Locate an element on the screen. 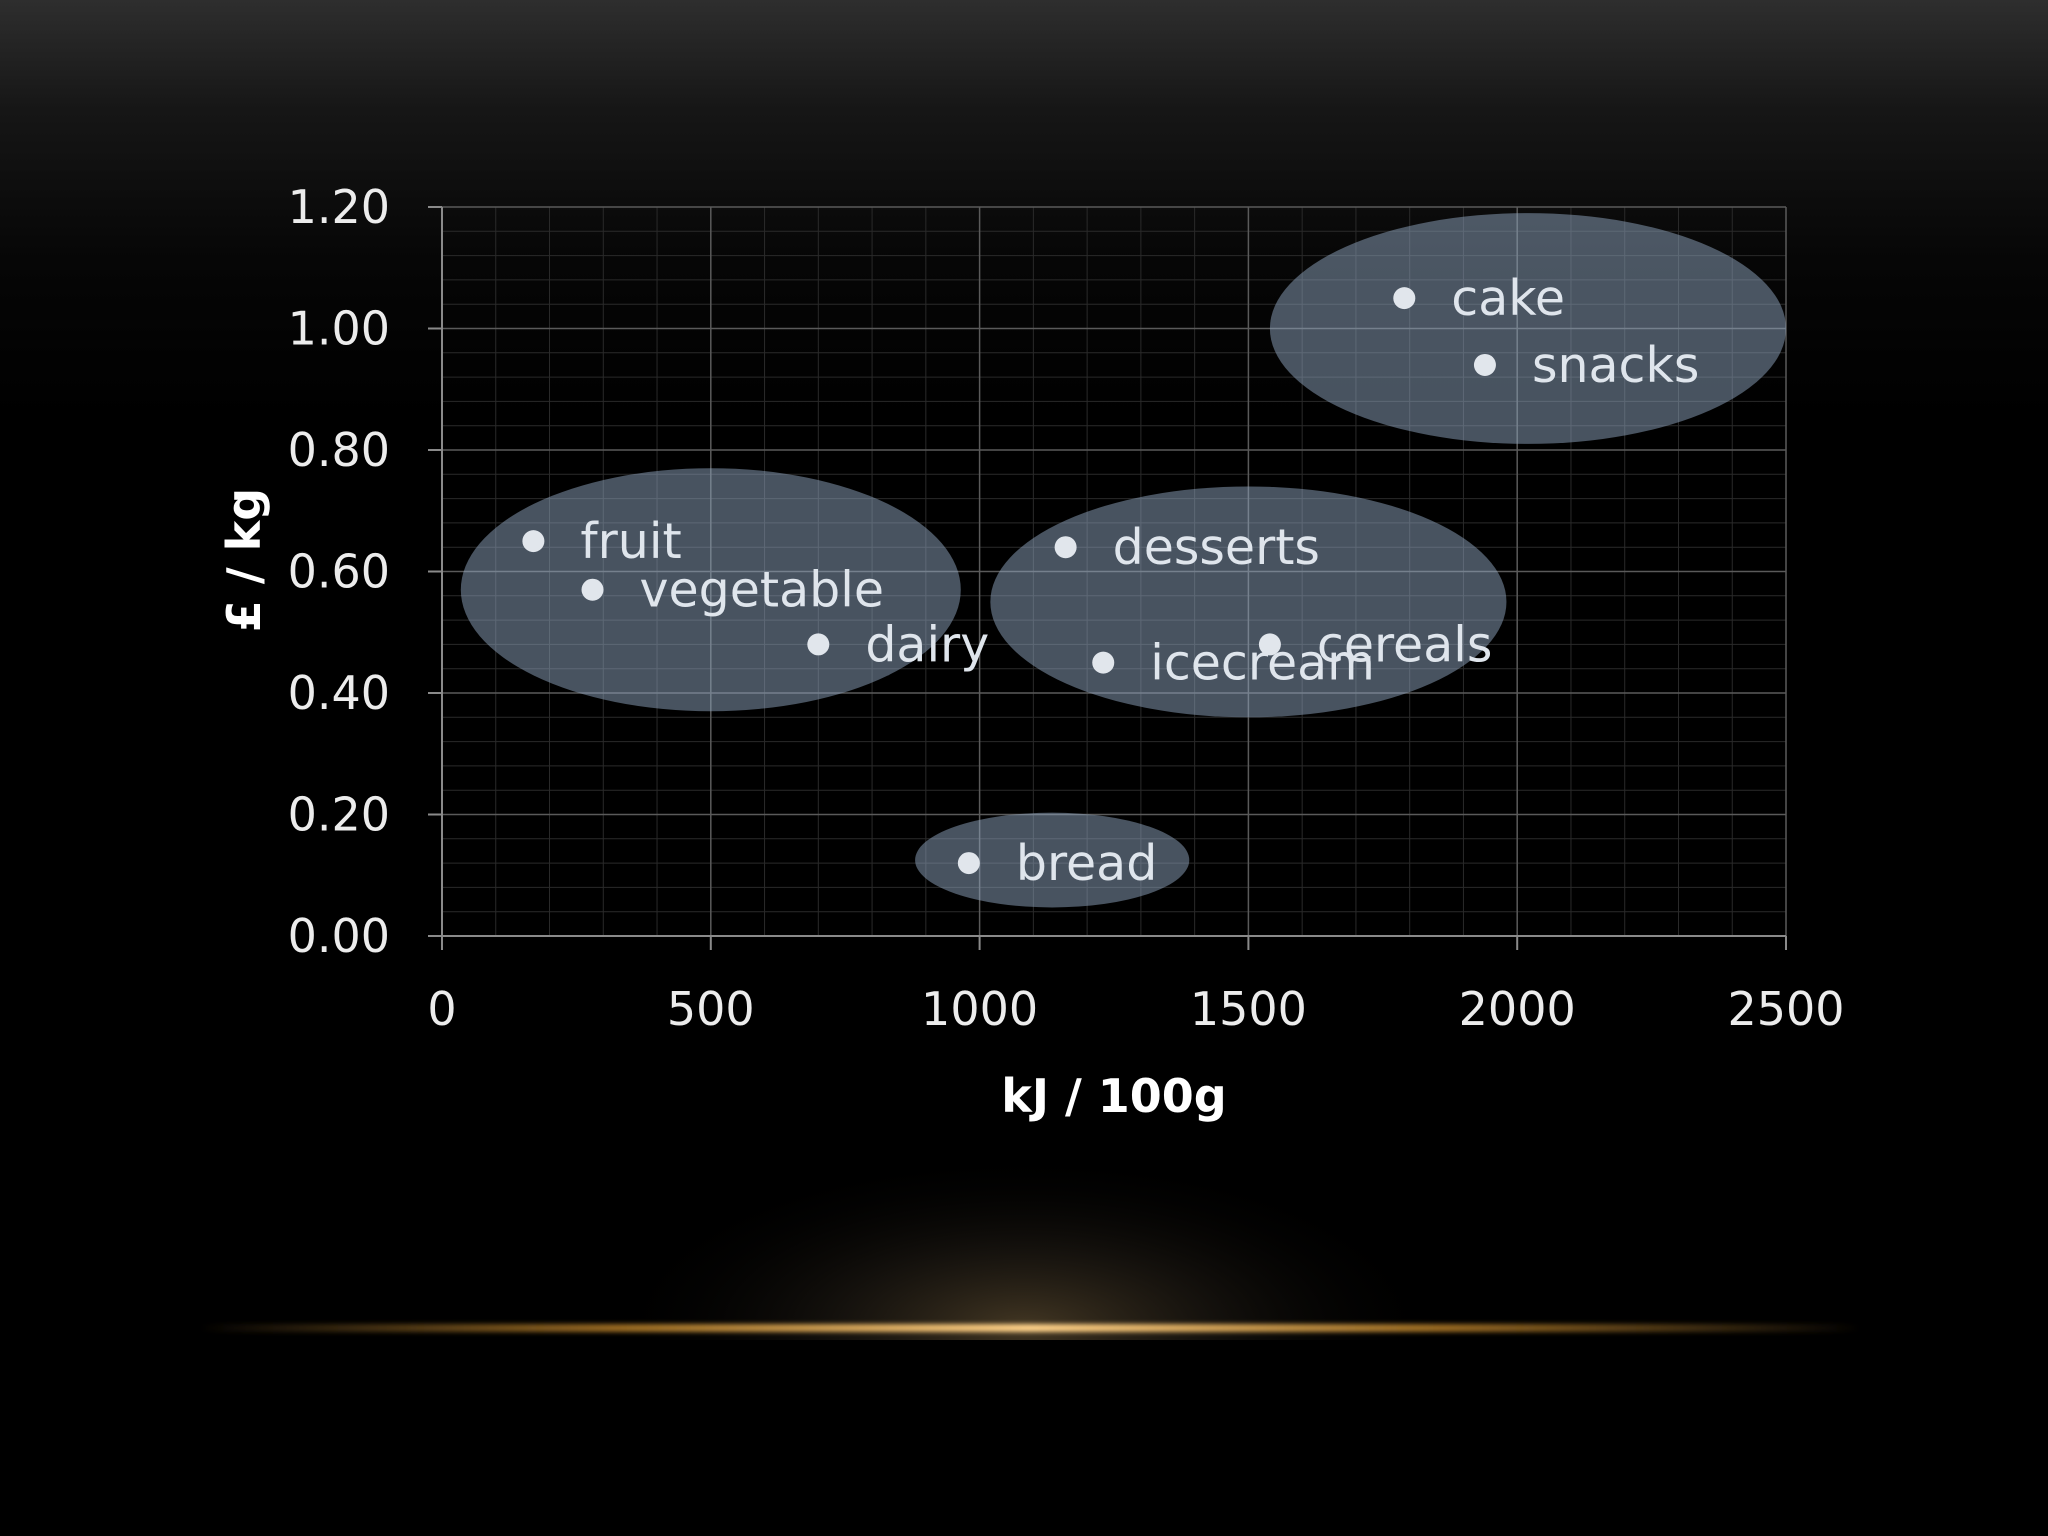  data-point-label: fruit is located at coordinates (630, 541).